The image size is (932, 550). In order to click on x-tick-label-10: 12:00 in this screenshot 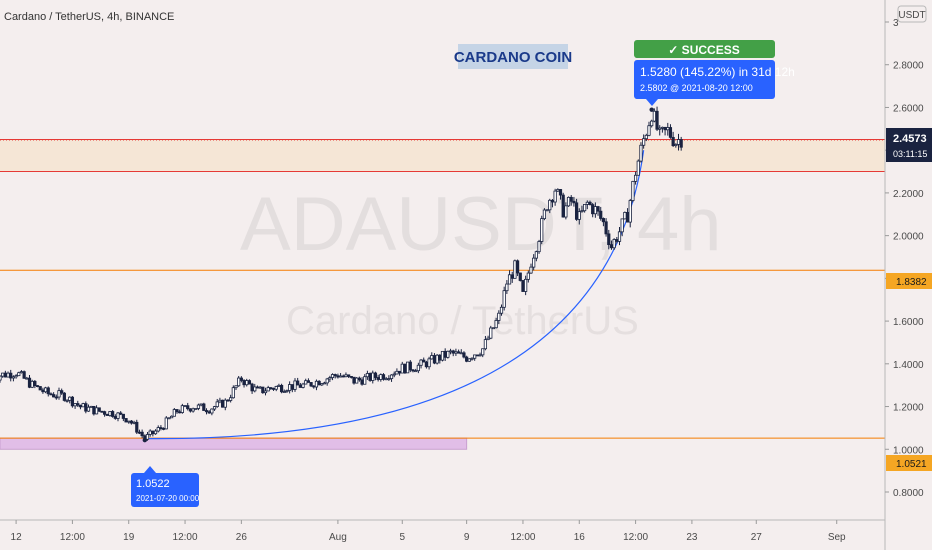, I will do `click(635, 537)`.